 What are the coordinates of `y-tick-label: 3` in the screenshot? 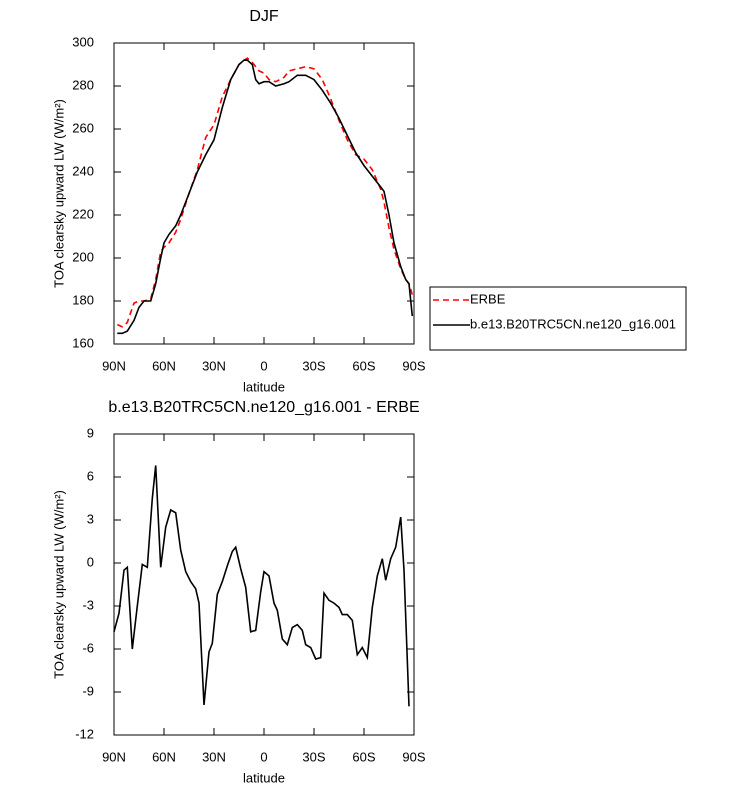 It's located at (90, 518).